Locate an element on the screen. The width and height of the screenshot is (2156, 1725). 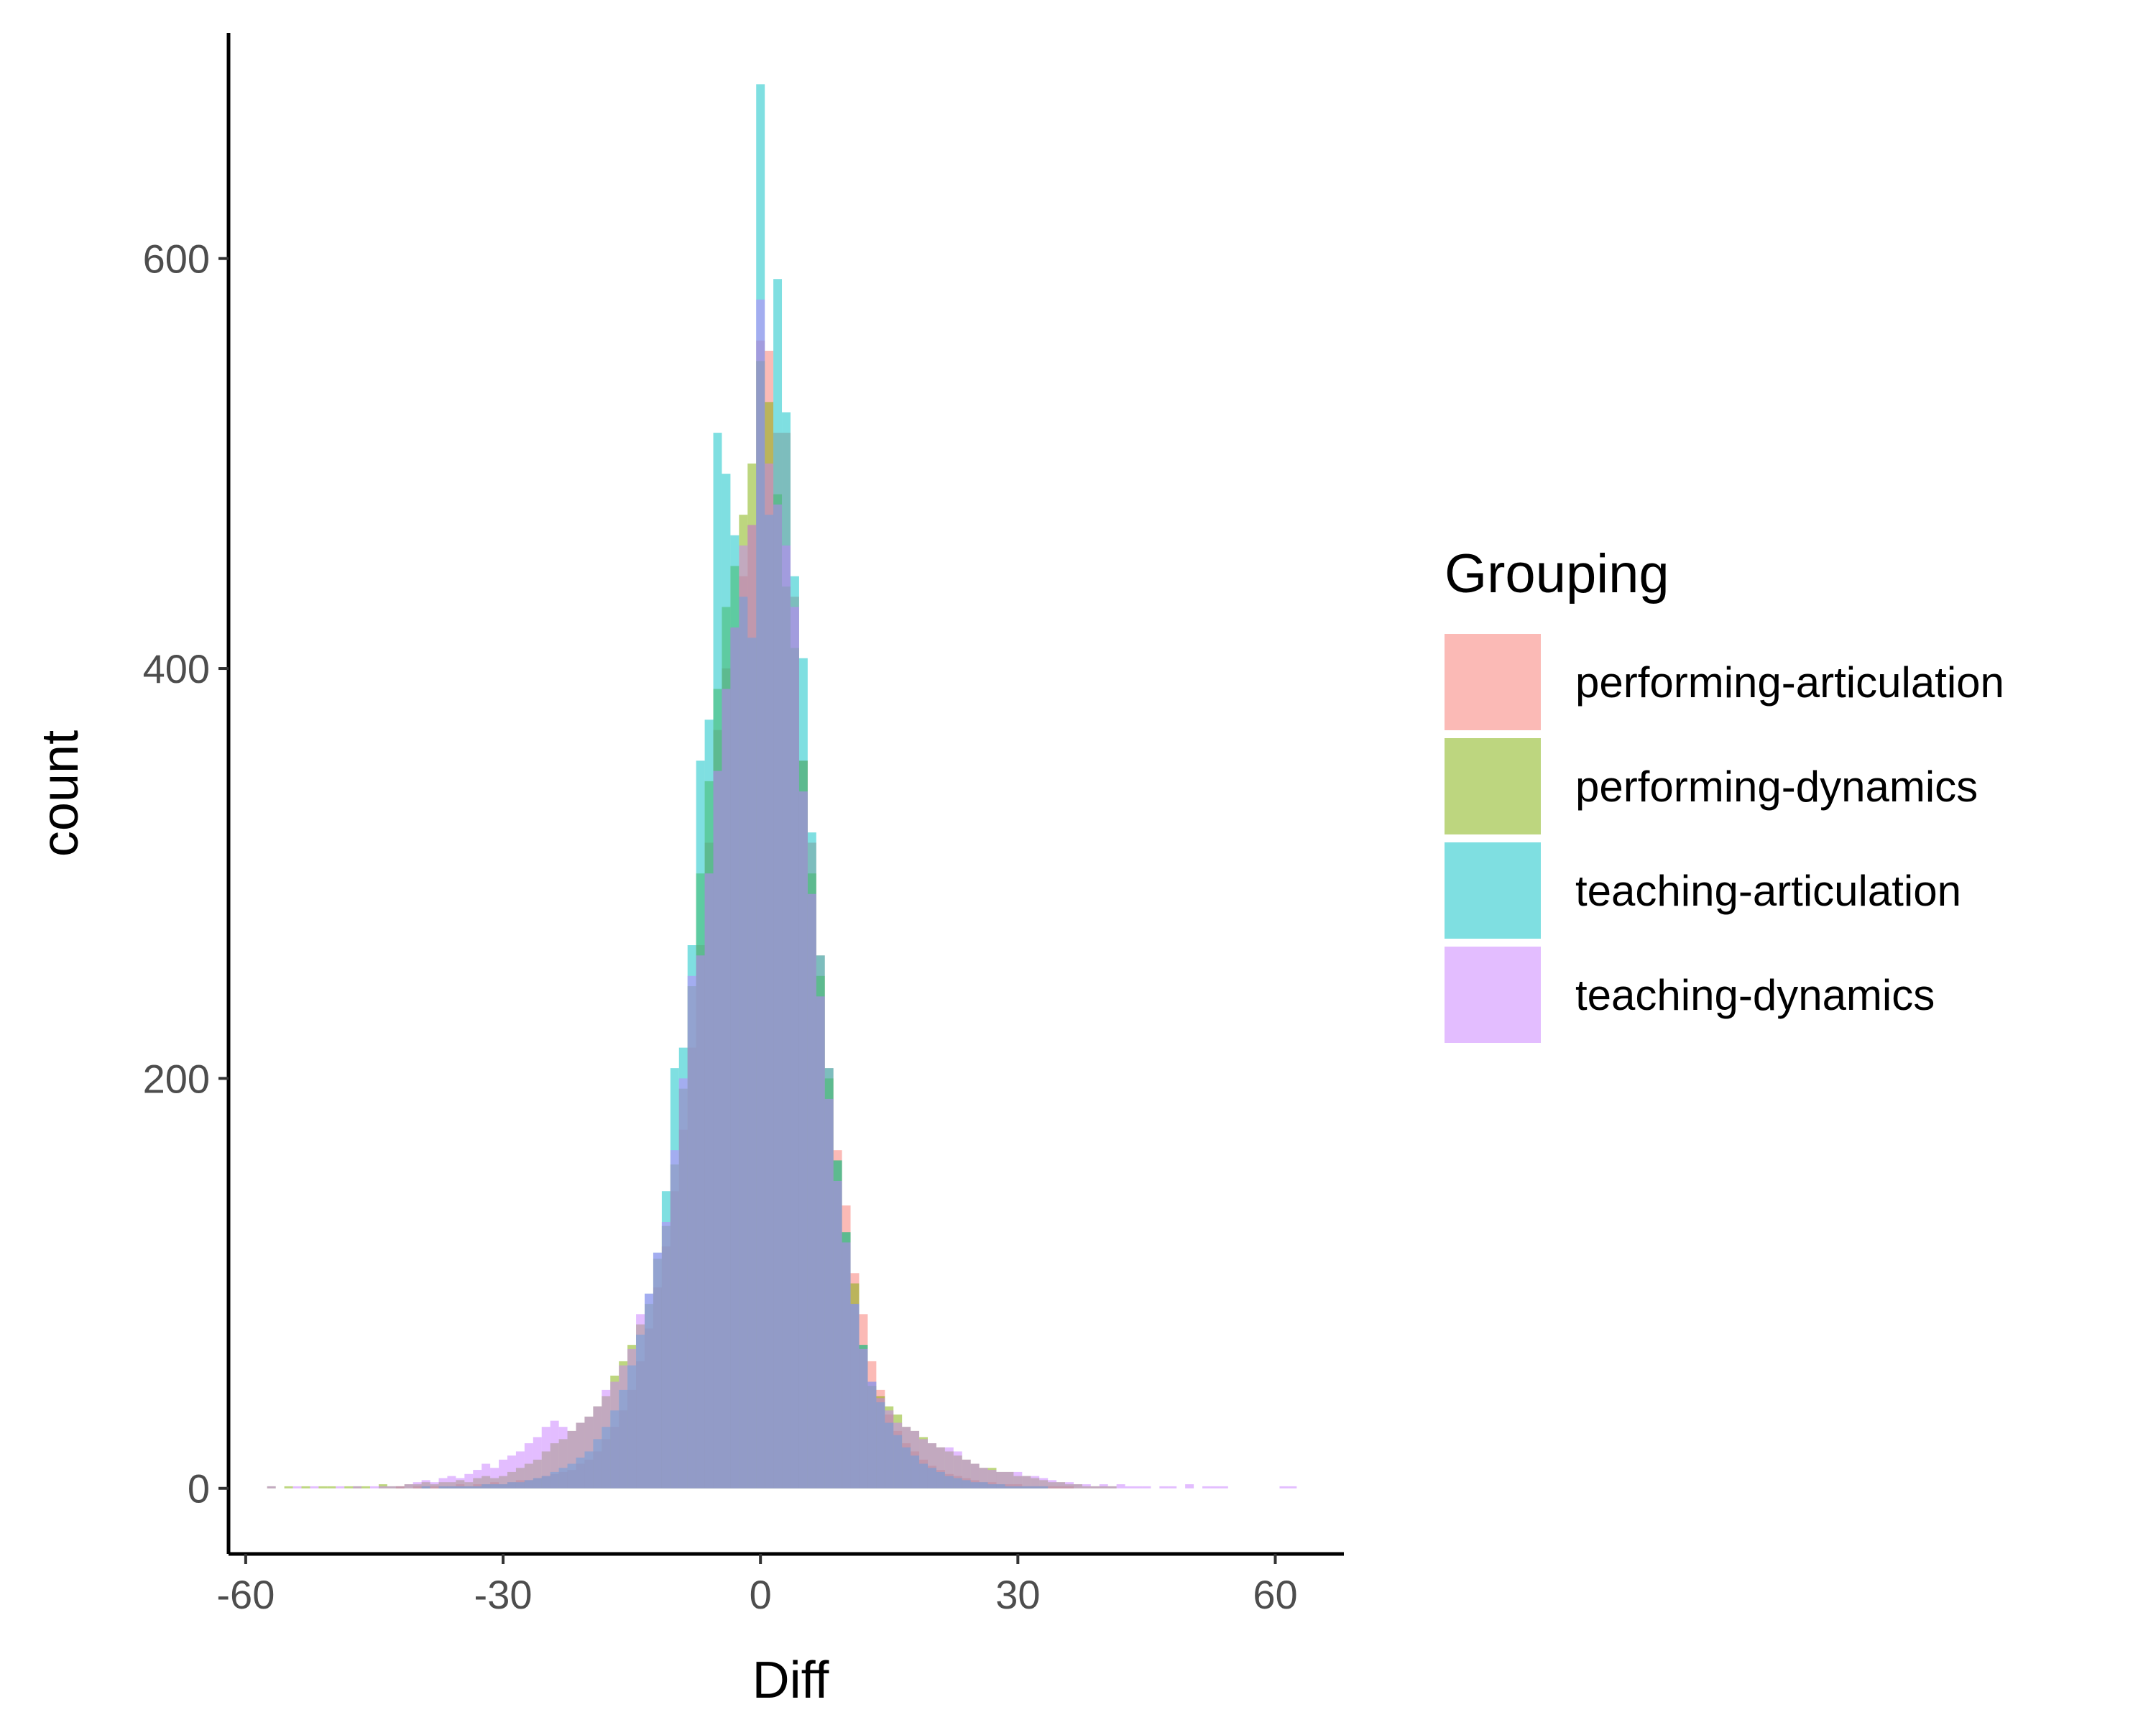
y-tick-label: 200 is located at coordinates (177, 1078).